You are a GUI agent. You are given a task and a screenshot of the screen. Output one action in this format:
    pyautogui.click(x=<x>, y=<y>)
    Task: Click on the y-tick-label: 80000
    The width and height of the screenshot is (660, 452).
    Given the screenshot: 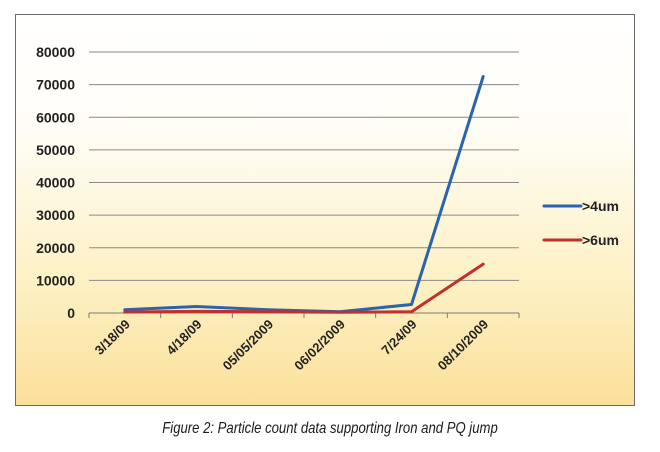 What is the action you would take?
    pyautogui.click(x=55, y=52)
    